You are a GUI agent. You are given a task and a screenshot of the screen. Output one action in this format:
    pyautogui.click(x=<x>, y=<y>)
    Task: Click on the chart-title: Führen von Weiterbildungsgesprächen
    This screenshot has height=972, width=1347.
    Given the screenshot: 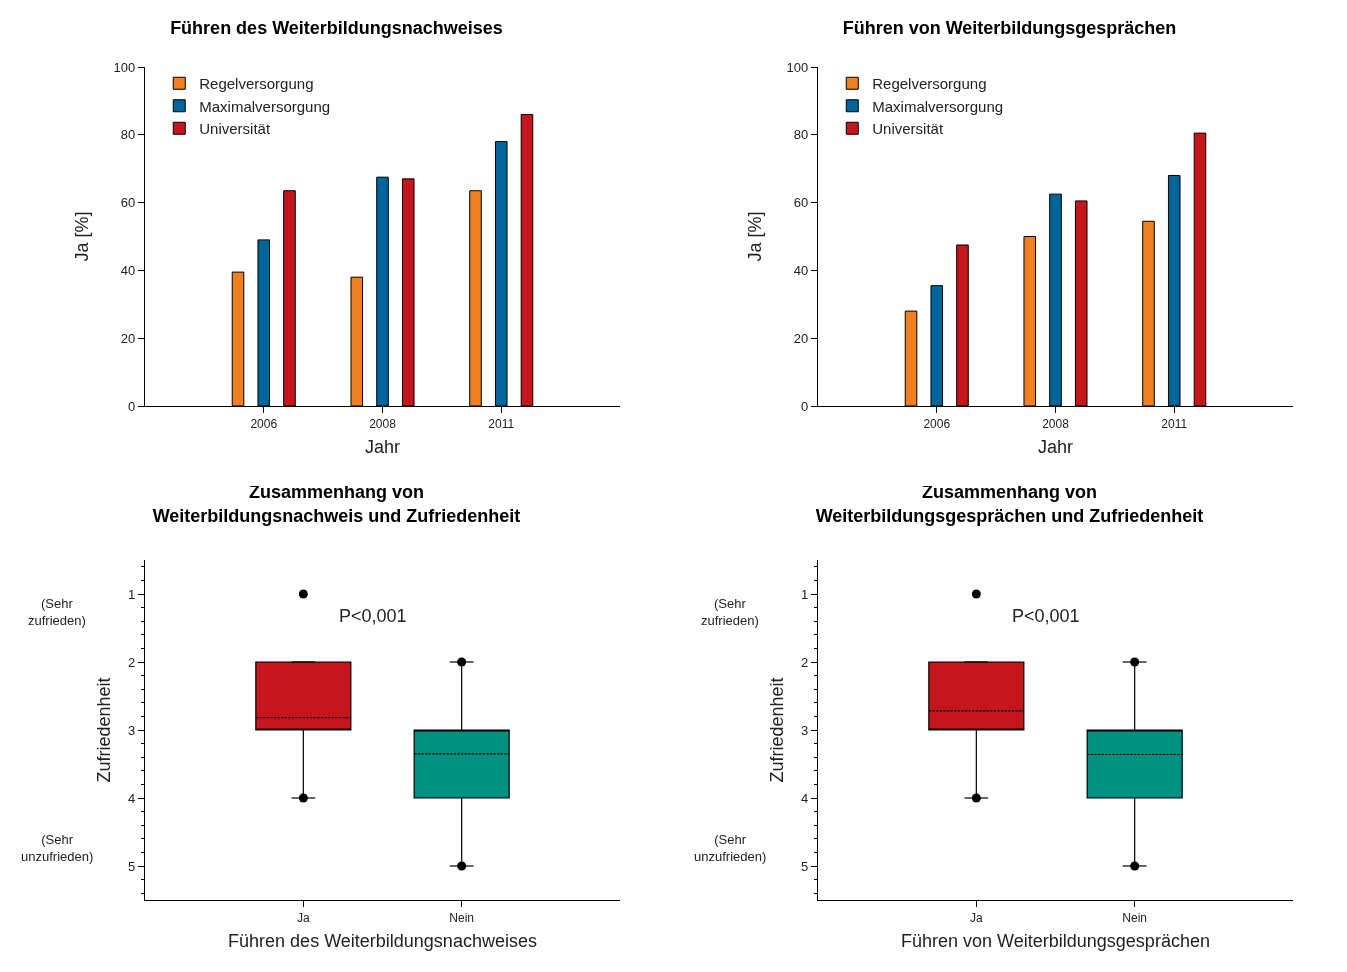 What is the action you would take?
    pyautogui.click(x=1009, y=28)
    